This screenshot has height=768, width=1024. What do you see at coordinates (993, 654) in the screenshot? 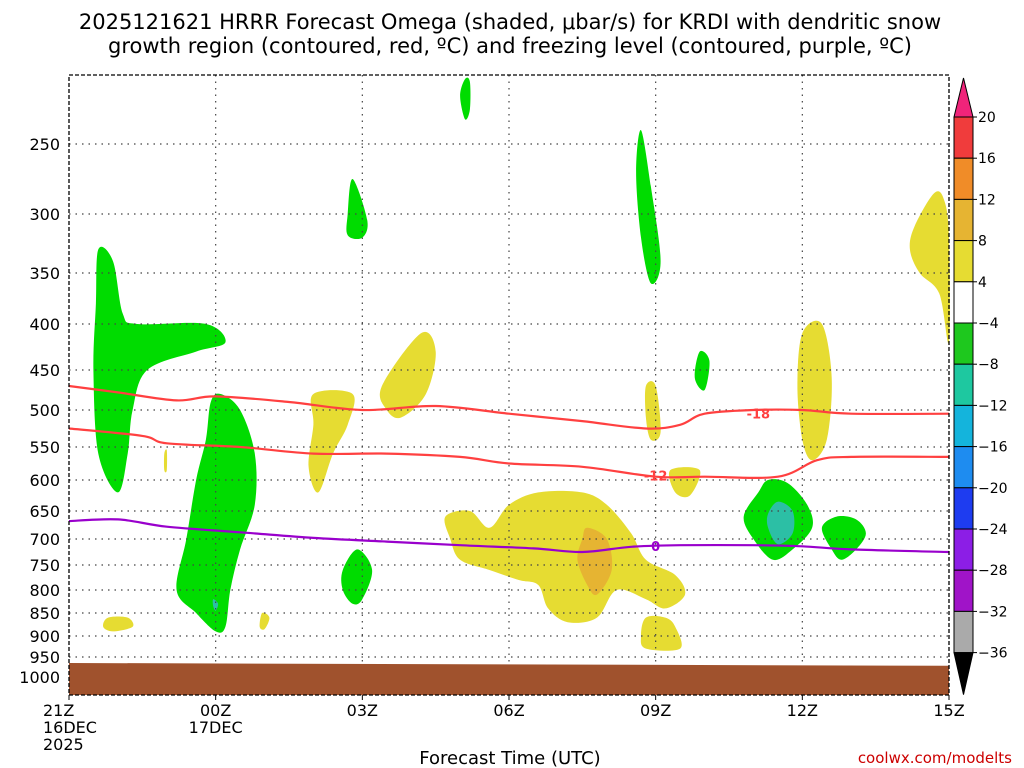
I see `colorbar-label-13: −36` at bounding box center [993, 654].